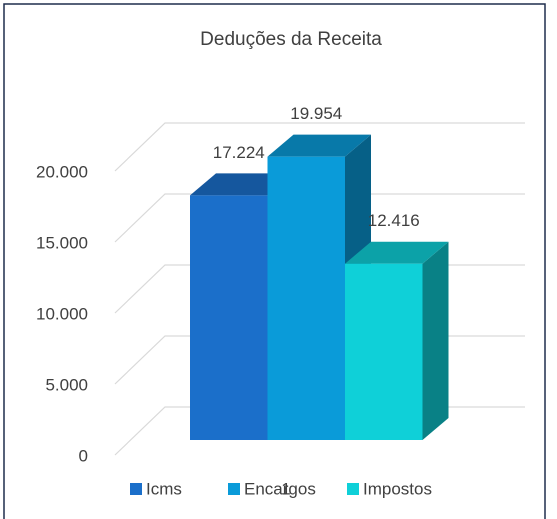 Image resolution: width=557 pixels, height=519 pixels. I want to click on x-tick-label: 1, so click(285, 488).